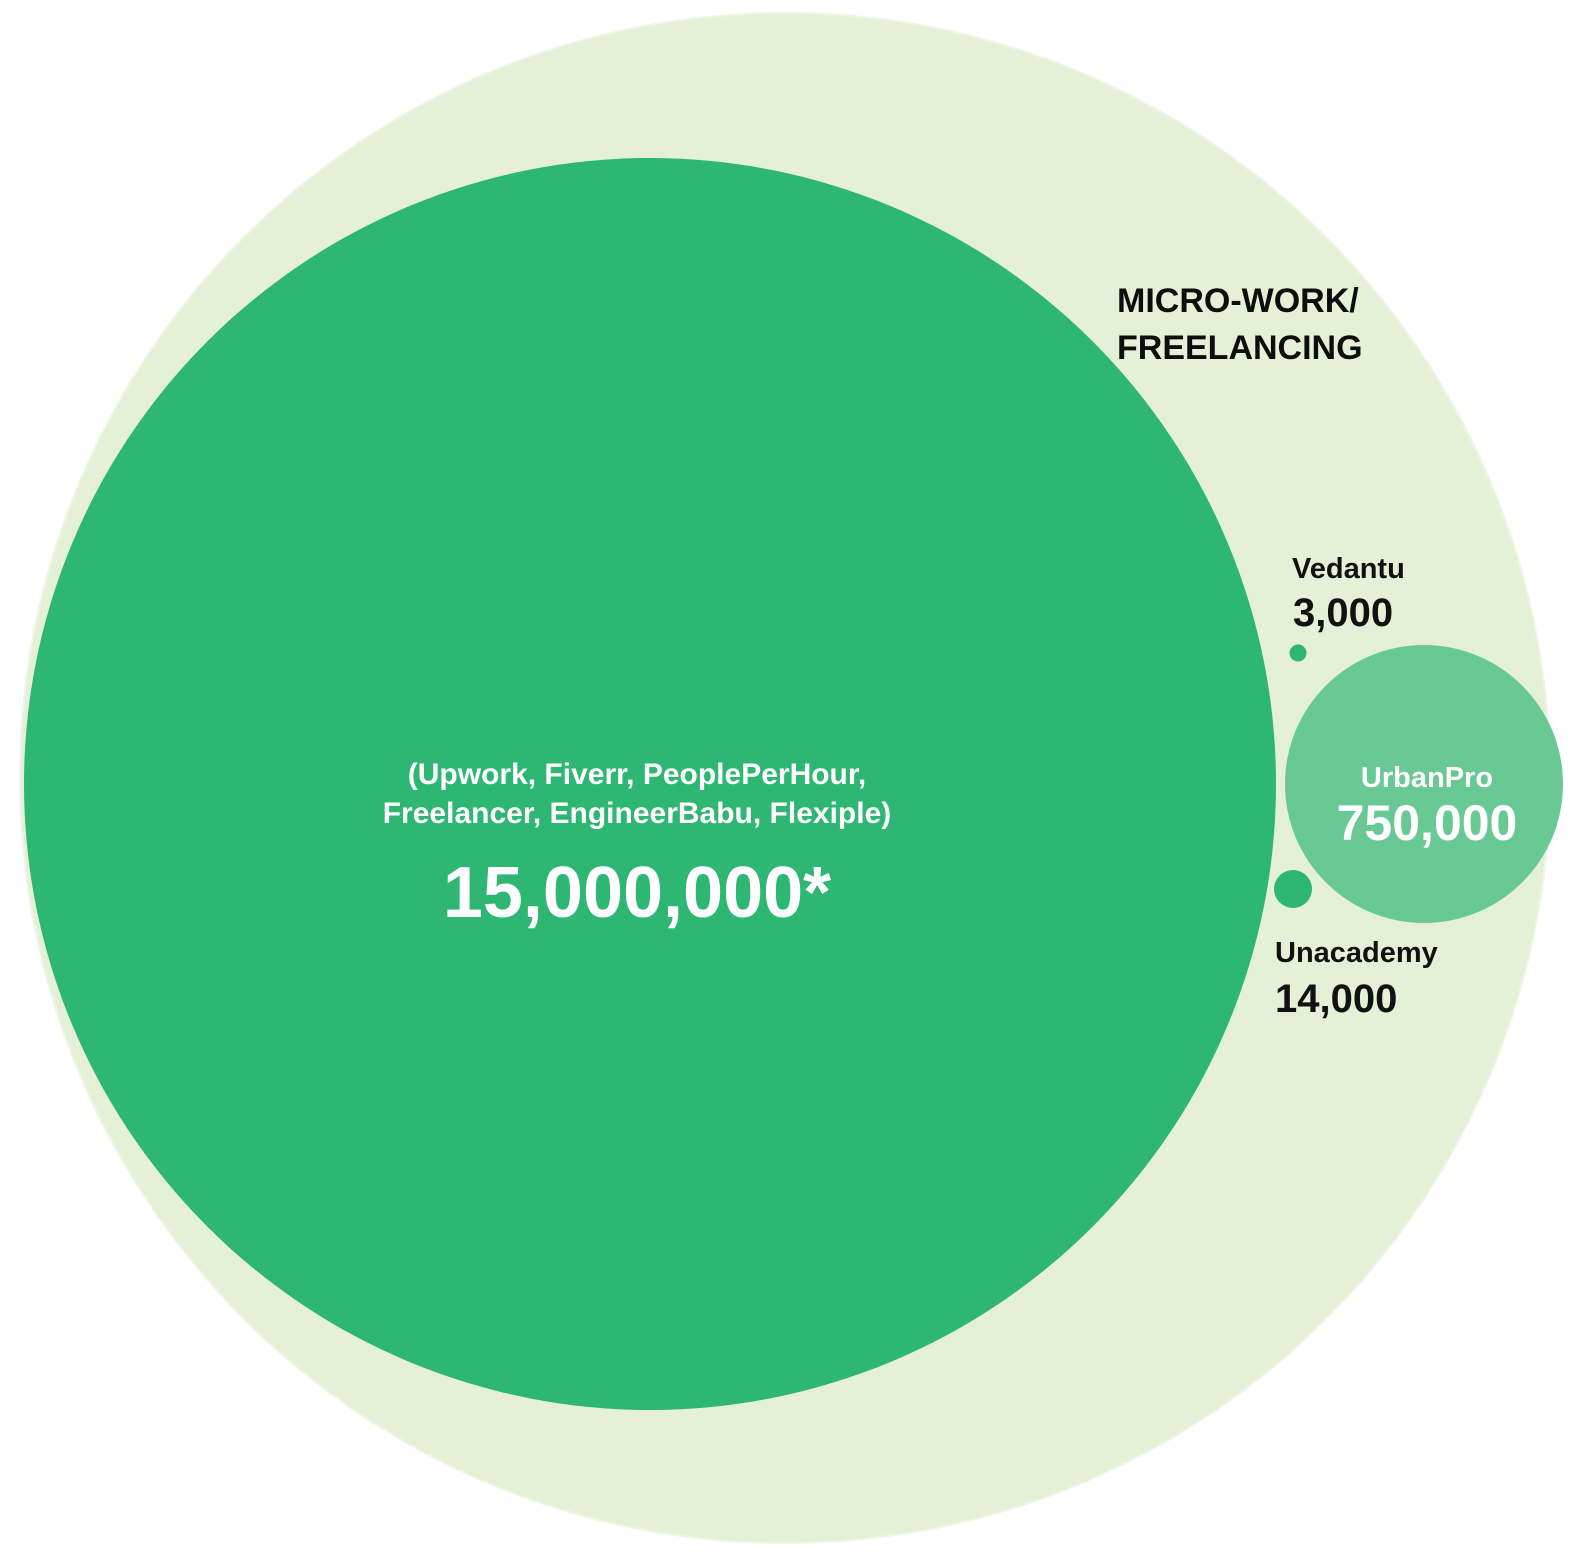 The image size is (1586, 1555). What do you see at coordinates (637, 774) in the screenshot?
I see `freelance-platforms-label-line-1: (Upwork, Fiverr, PeoplePerHour,` at bounding box center [637, 774].